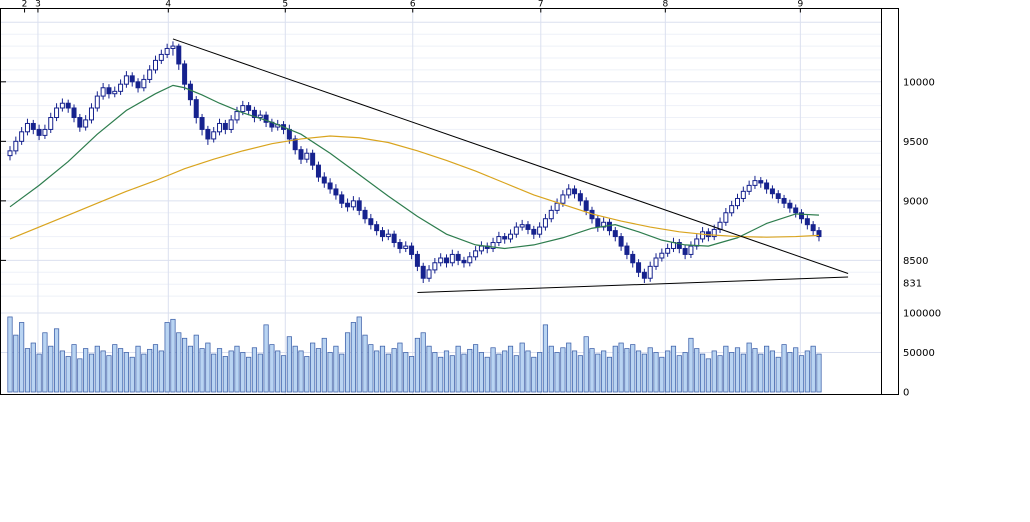 The width and height of the screenshot is (1030, 522). What do you see at coordinates (906, 393) in the screenshot?
I see `volume-axis-label: 0` at bounding box center [906, 393].